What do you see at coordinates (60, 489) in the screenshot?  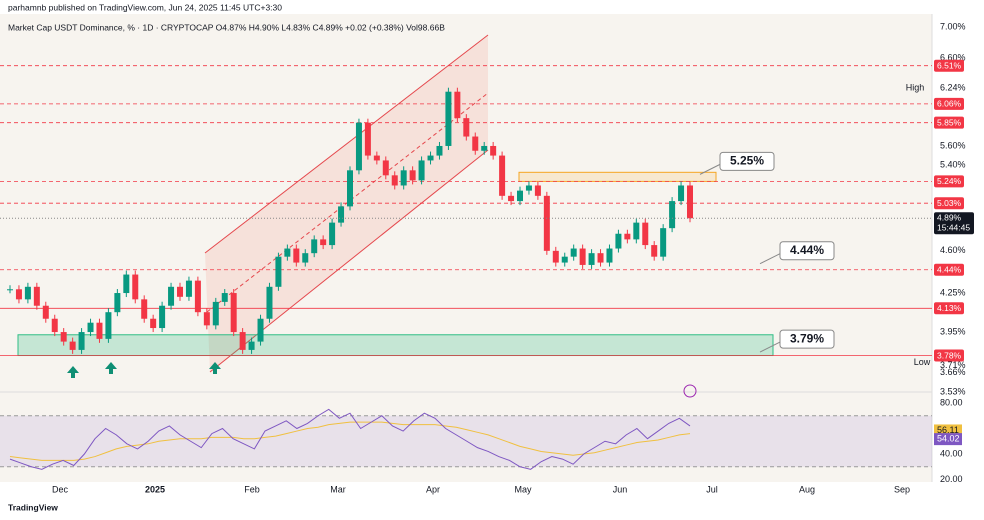 I see `x-tick-label: Dec` at bounding box center [60, 489].